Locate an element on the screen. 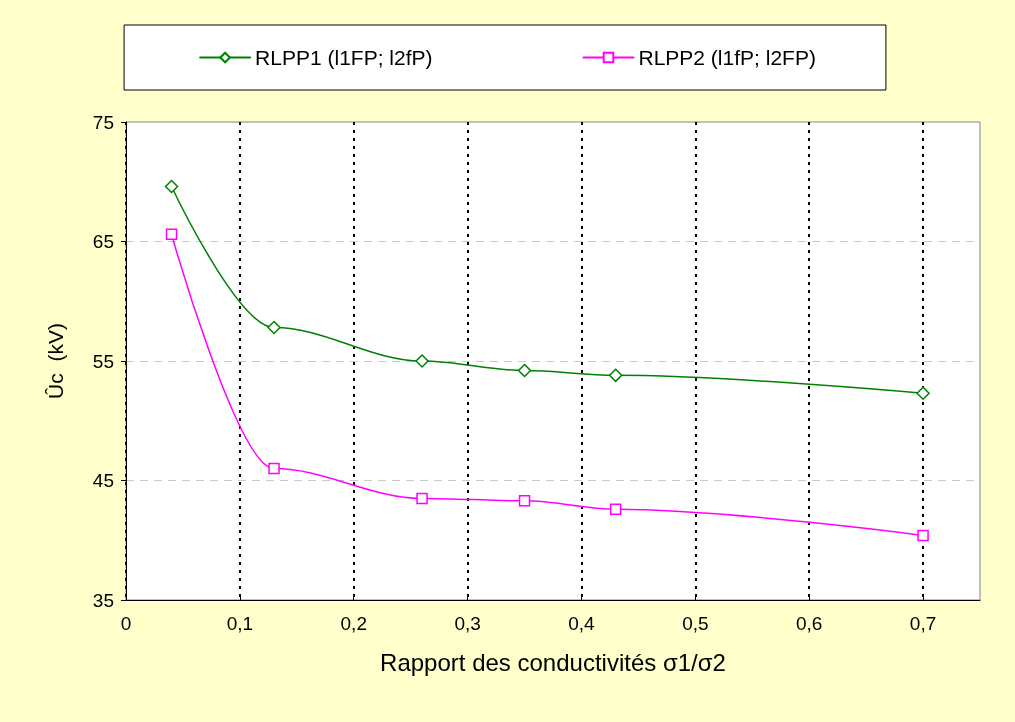 Image resolution: width=1015 pixels, height=722 pixels. x-tick-label: 0,5 is located at coordinates (695, 623).